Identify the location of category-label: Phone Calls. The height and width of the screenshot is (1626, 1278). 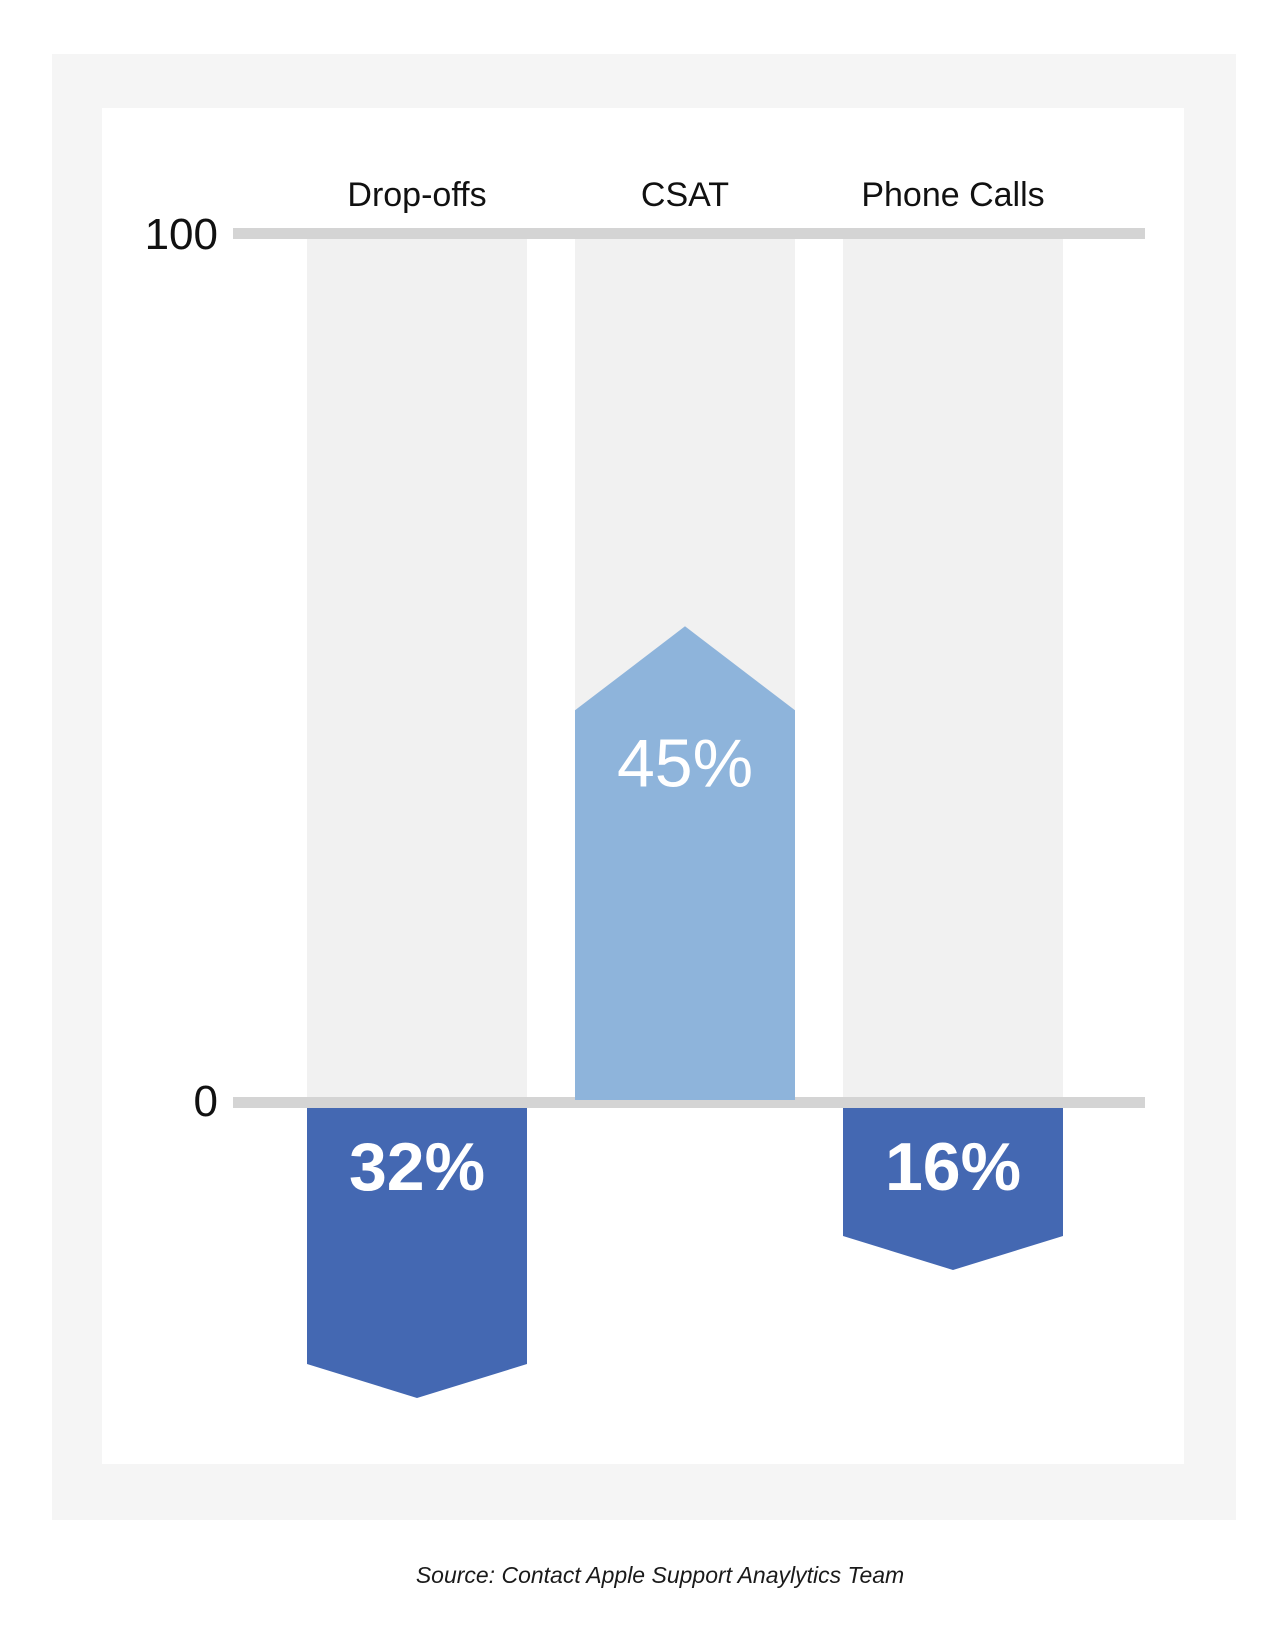
(952, 195).